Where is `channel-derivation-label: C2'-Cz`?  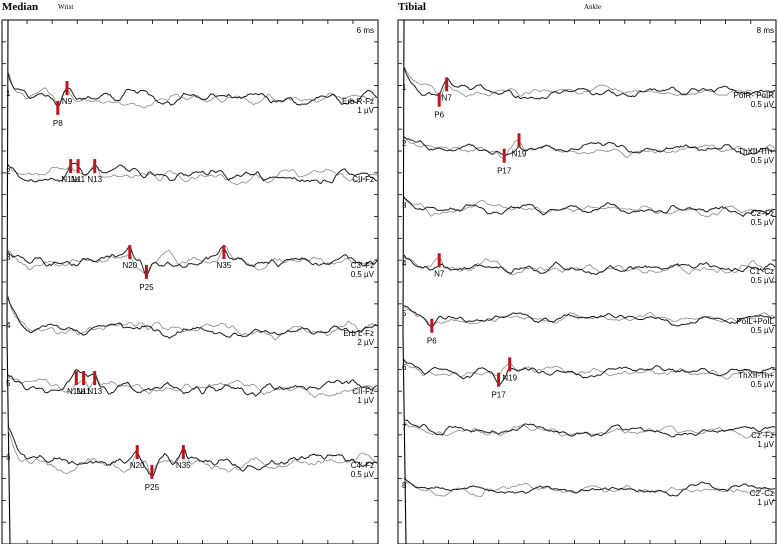
channel-derivation-label: C2'-Cz is located at coordinates (762, 493).